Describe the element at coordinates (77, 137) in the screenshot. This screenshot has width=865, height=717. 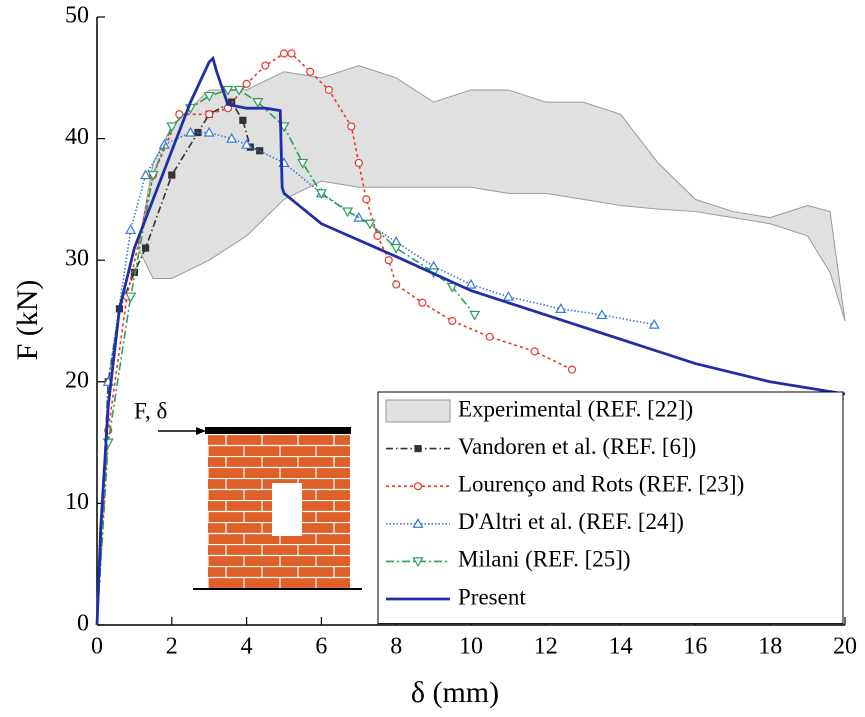
I see `y-tick-label: 40` at that location.